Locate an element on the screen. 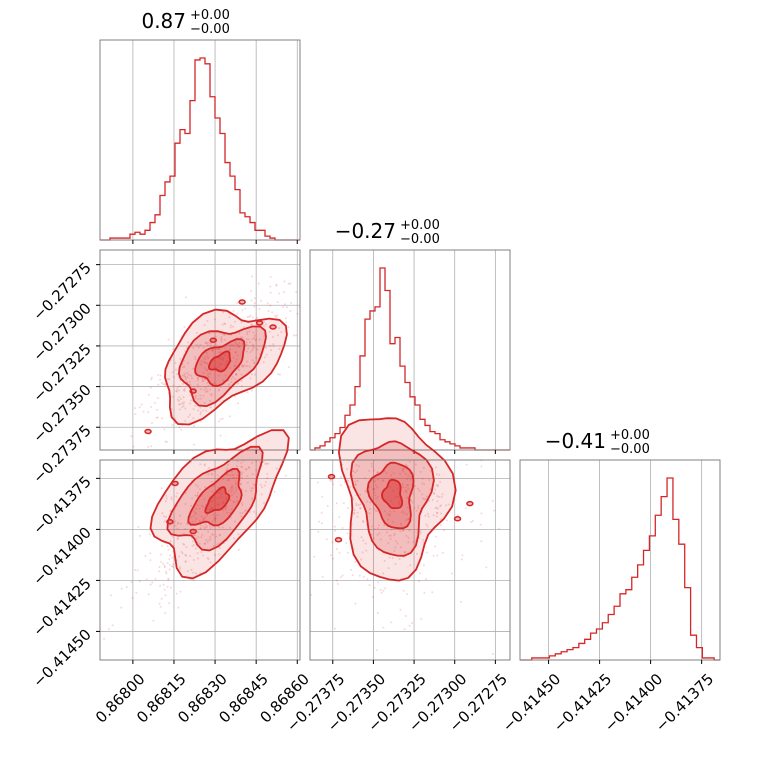 The width and height of the screenshot is (760, 760). param-title-err-plus-2: +0.00 is located at coordinates (630, 435).